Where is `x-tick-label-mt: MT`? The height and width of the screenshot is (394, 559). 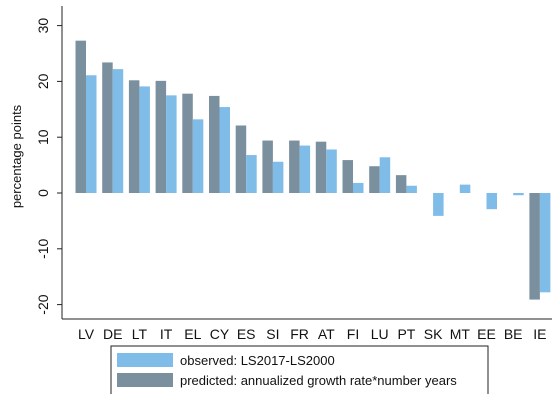
x-tick-label-mt: MT is located at coordinates (460, 334).